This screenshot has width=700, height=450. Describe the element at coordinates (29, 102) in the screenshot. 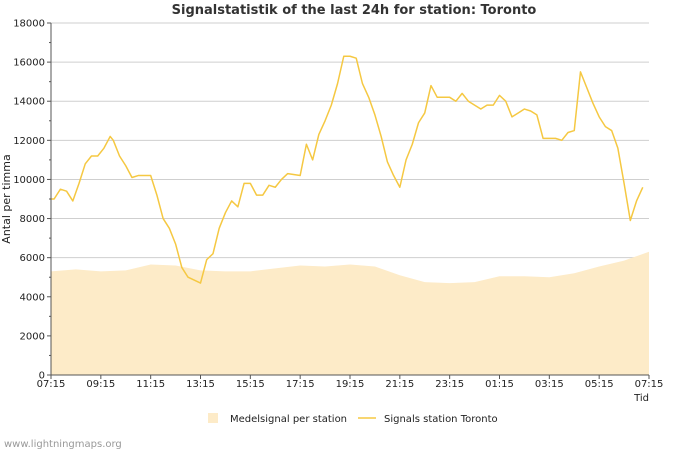

I see `y-tick-label: 14000` at that location.